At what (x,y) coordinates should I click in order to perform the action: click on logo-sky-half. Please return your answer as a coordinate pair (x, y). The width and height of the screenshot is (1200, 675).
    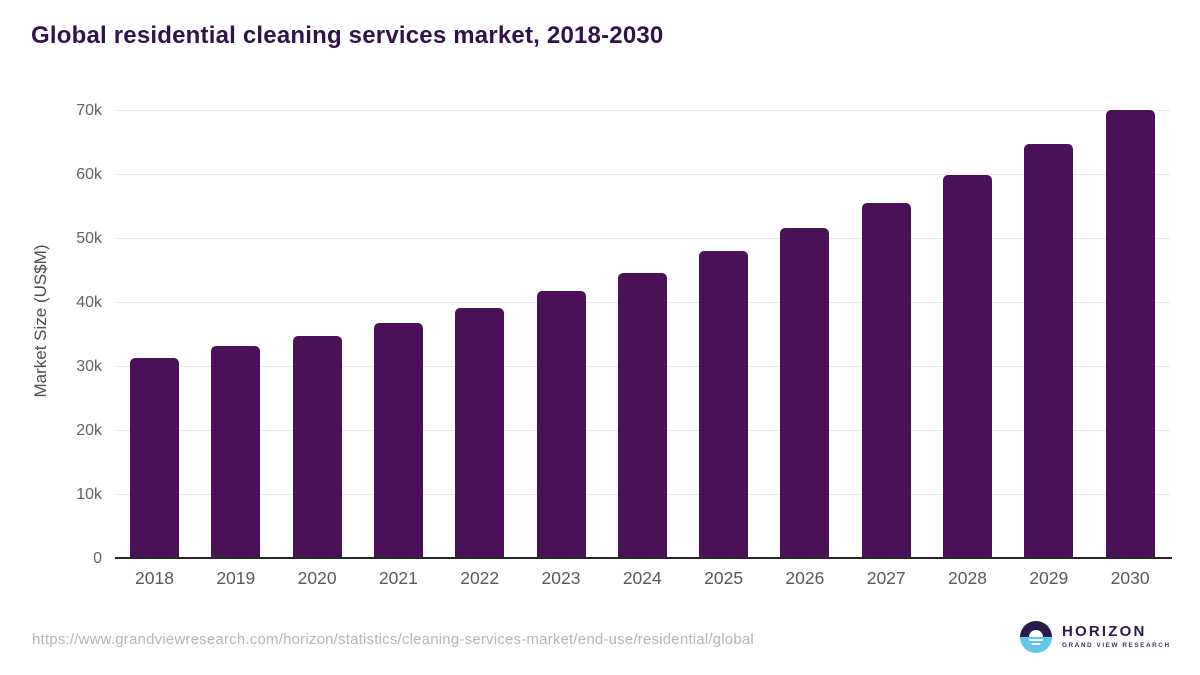
    Looking at the image, I should click on (1036, 629).